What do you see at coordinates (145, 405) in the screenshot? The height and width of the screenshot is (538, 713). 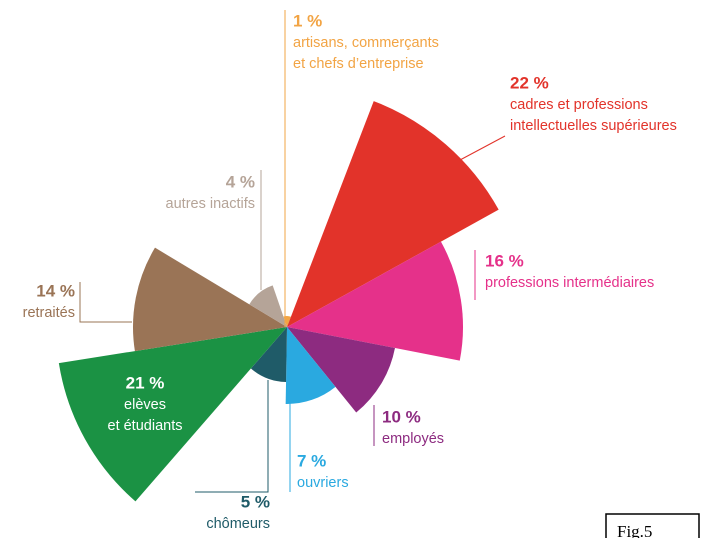 I see `category-label: elèves` at bounding box center [145, 405].